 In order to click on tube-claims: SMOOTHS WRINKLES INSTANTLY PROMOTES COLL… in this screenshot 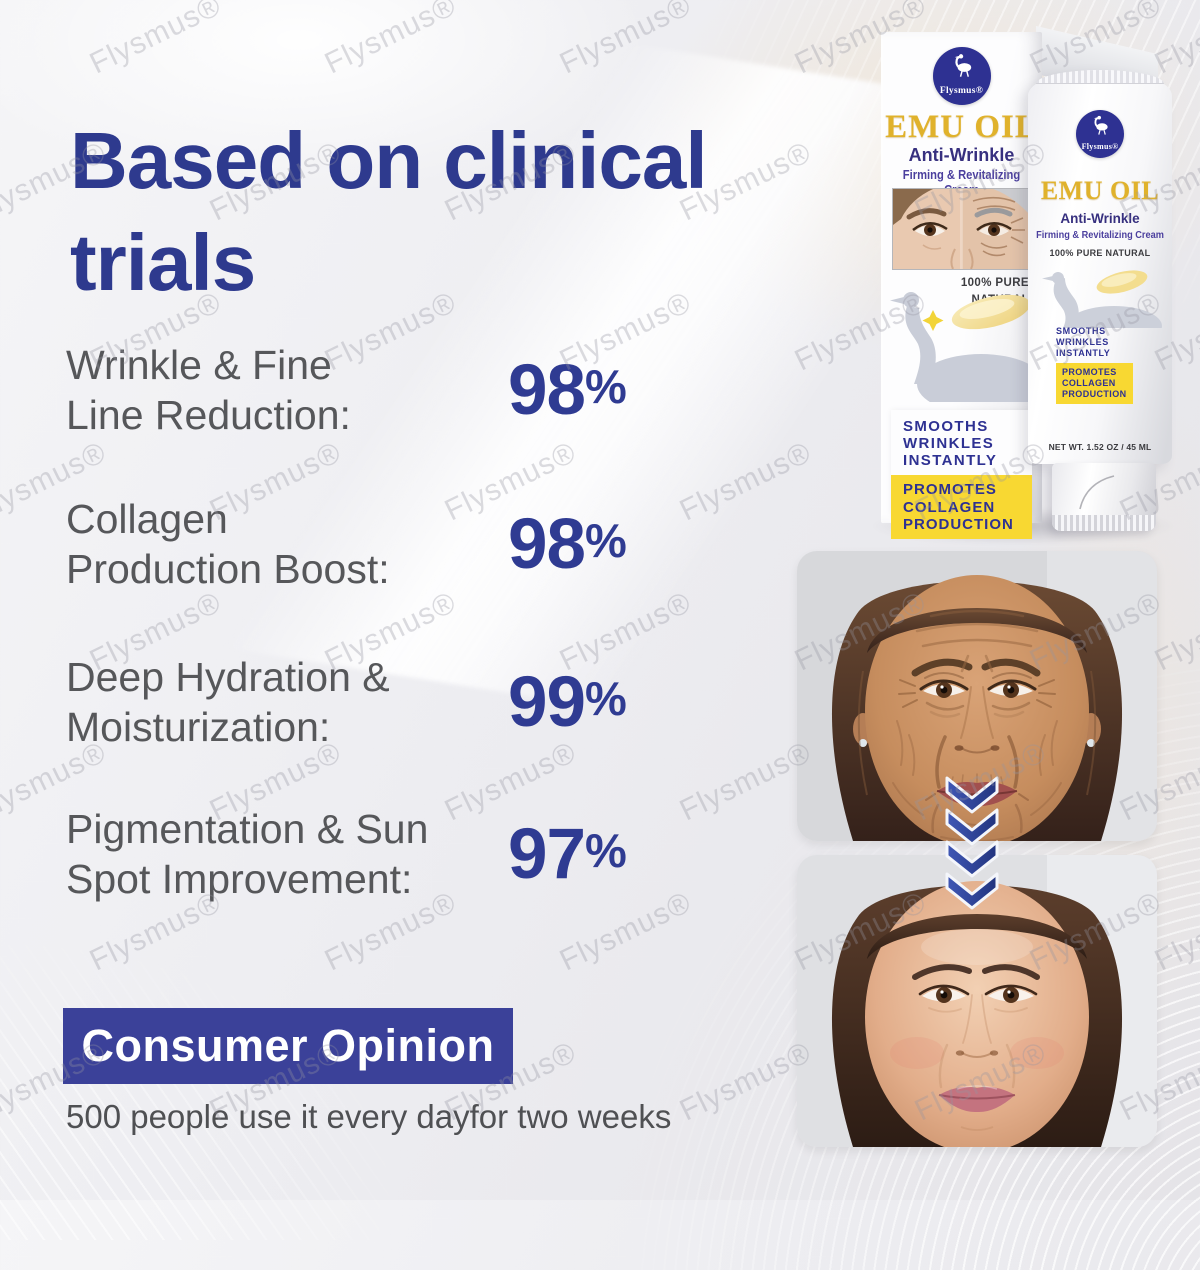, I will do `click(1094, 365)`.